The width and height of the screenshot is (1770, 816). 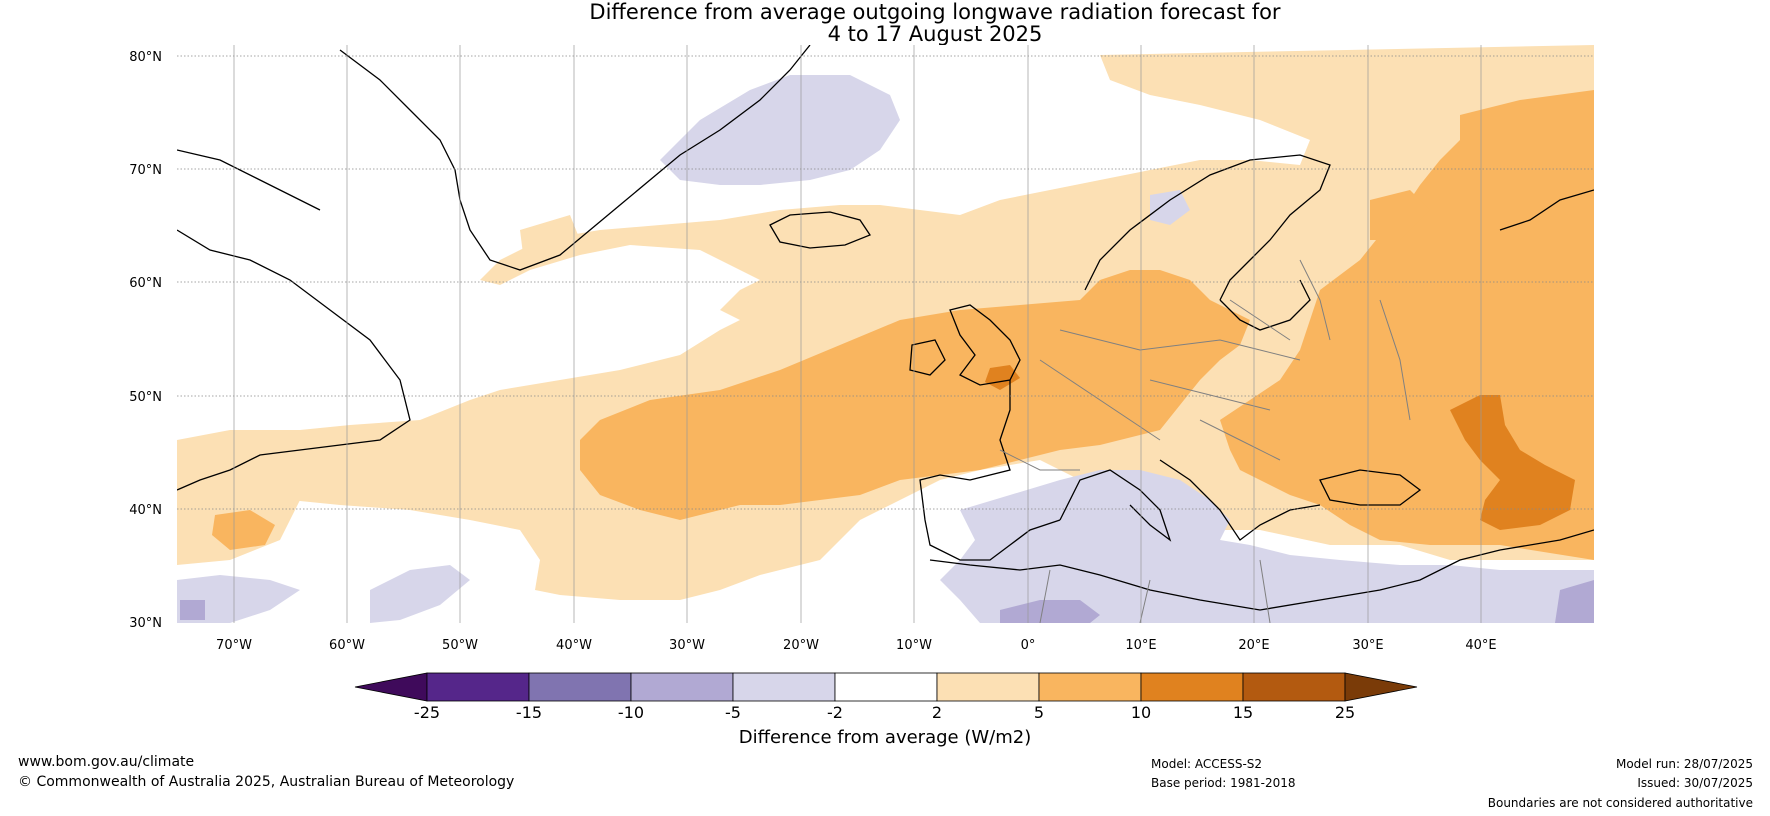 What do you see at coordinates (145, 340) in the screenshot?
I see `latitude-labels: 80°N 70°N 60°N 50°N 40°N 30°N` at bounding box center [145, 340].